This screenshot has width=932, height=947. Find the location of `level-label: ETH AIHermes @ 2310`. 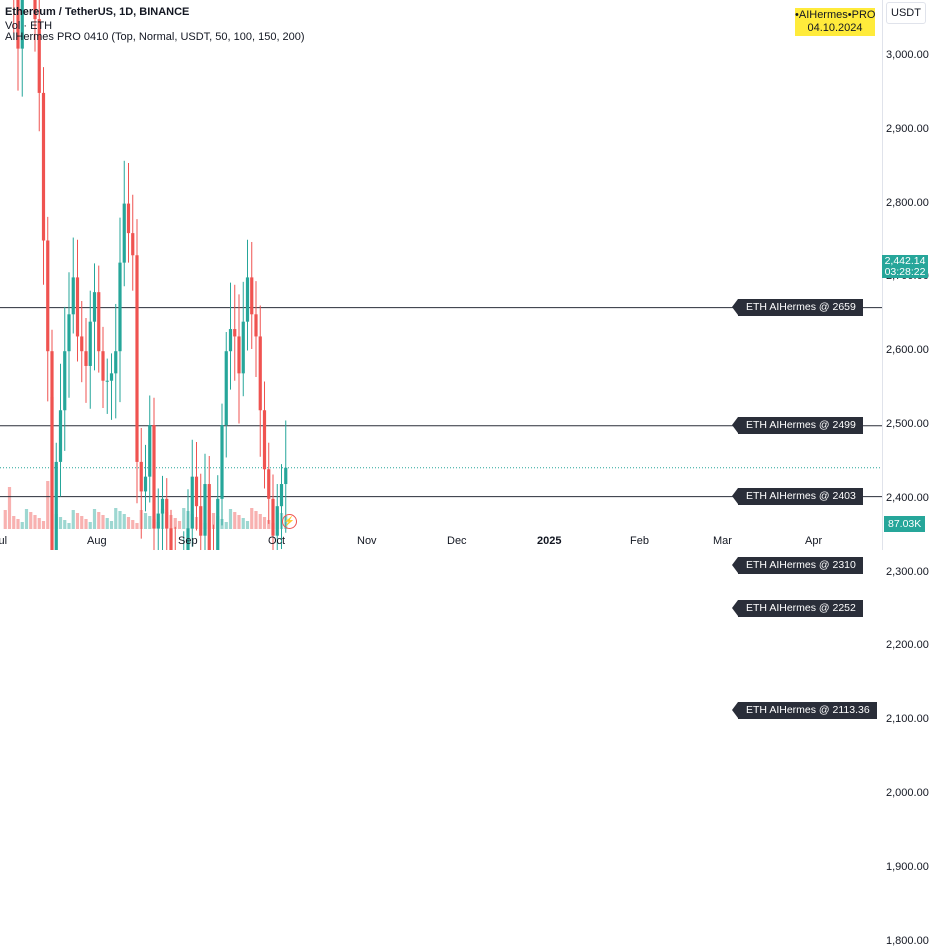

level-label: ETH AIHermes @ 2310 is located at coordinates (797, 565).